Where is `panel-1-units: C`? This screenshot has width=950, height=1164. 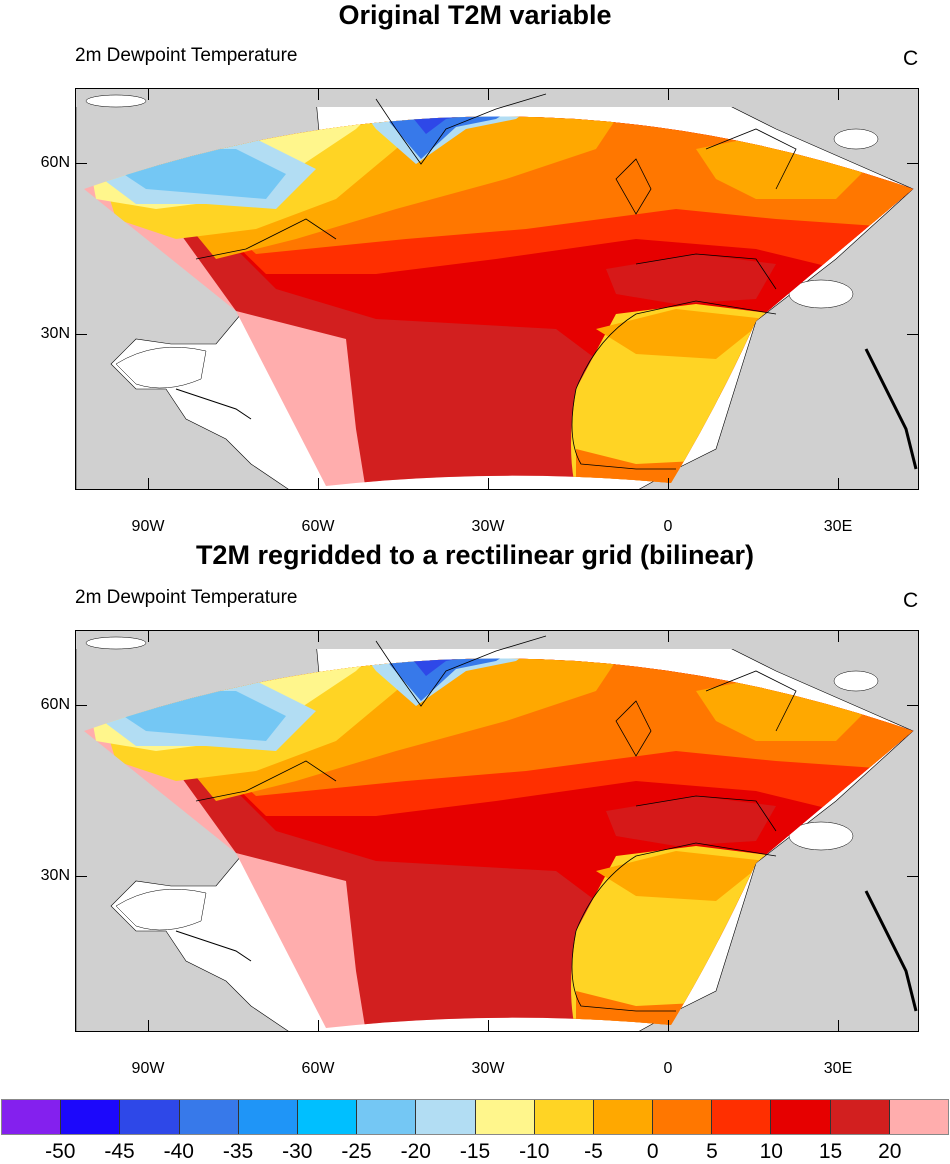
panel-1-units: C is located at coordinates (911, 58).